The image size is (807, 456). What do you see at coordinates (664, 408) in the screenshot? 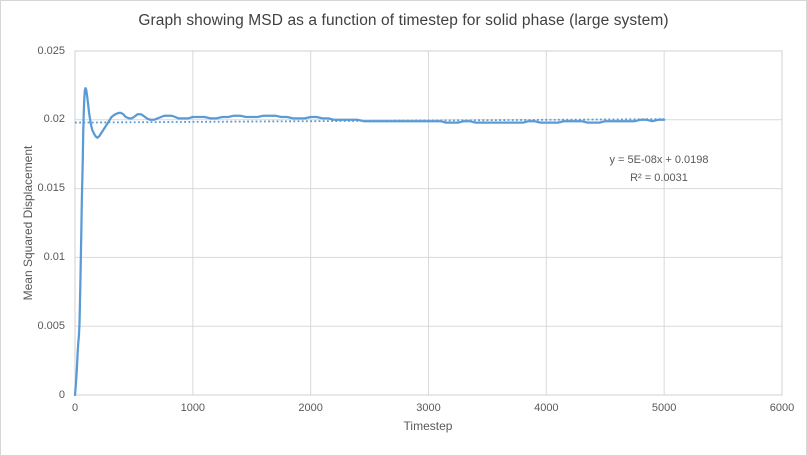
I see `x-tick-label: 5000` at bounding box center [664, 408].